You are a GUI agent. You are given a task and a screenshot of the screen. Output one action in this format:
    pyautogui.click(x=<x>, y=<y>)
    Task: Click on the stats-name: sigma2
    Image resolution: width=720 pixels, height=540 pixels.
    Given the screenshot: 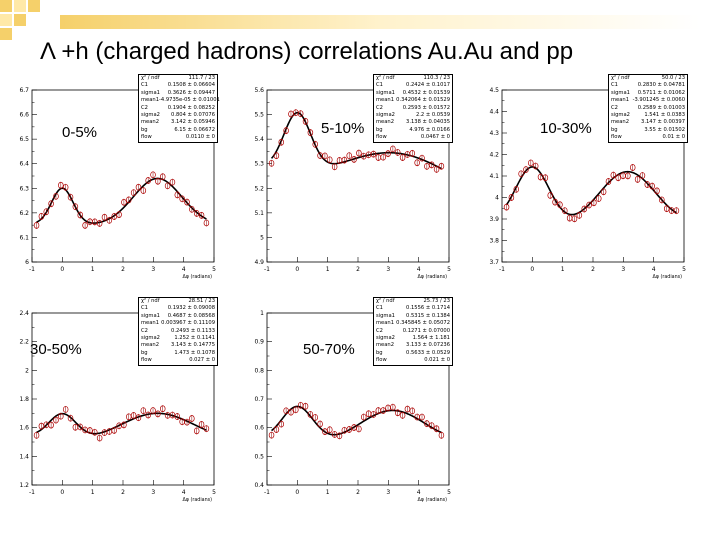 What is the action you would take?
    pyautogui.click(x=150, y=338)
    